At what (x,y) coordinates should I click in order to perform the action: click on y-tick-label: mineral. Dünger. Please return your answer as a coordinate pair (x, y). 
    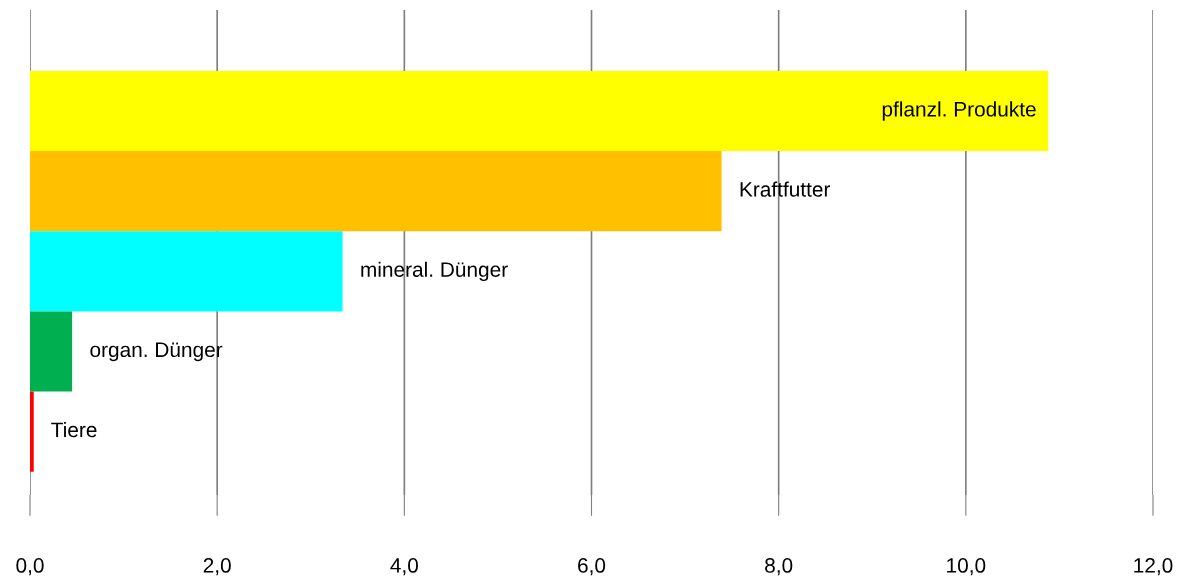
    Looking at the image, I should click on (434, 271).